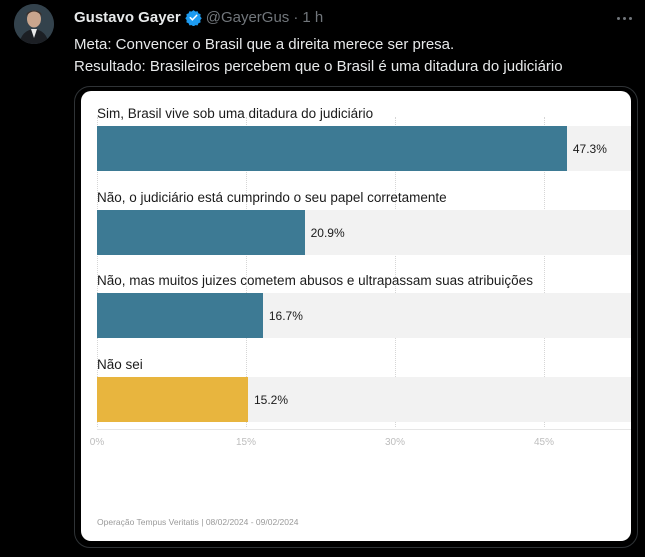 The image size is (645, 557). What do you see at coordinates (193, 17) in the screenshot?
I see `verified-badge-icon` at bounding box center [193, 17].